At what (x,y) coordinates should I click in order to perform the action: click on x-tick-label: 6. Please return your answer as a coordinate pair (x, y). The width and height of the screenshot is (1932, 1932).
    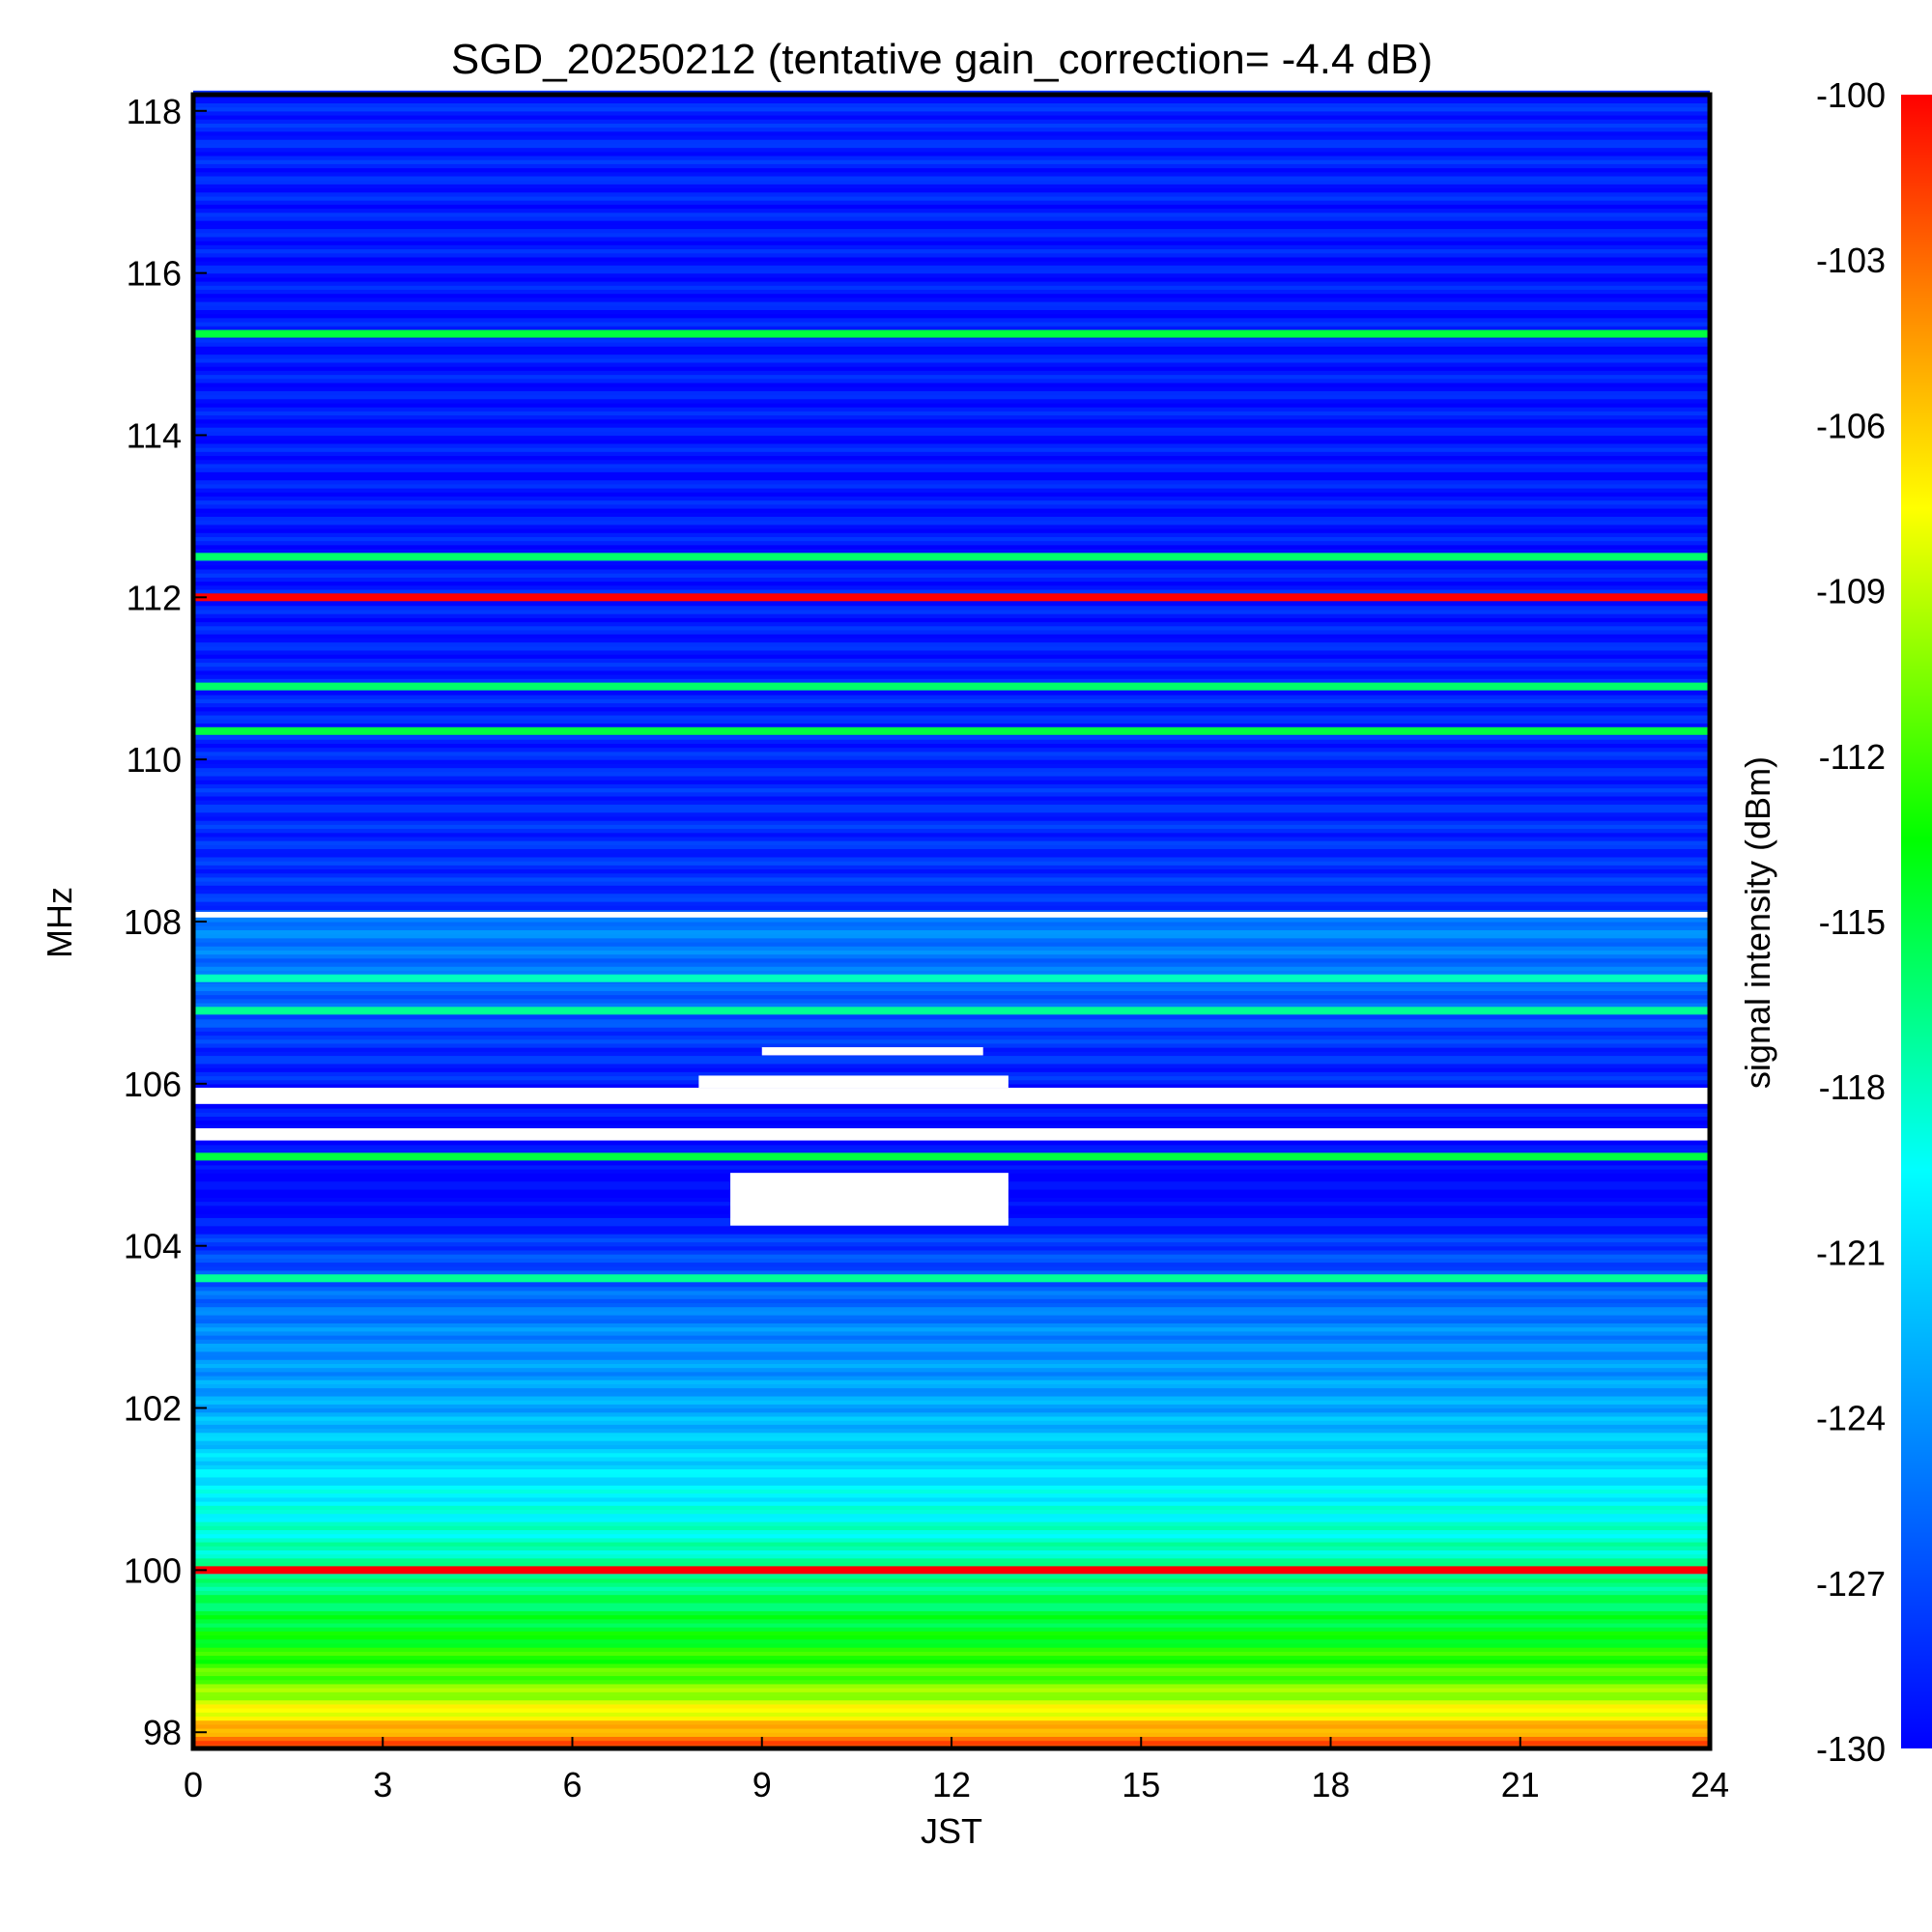
    Looking at the image, I should click on (572, 1784).